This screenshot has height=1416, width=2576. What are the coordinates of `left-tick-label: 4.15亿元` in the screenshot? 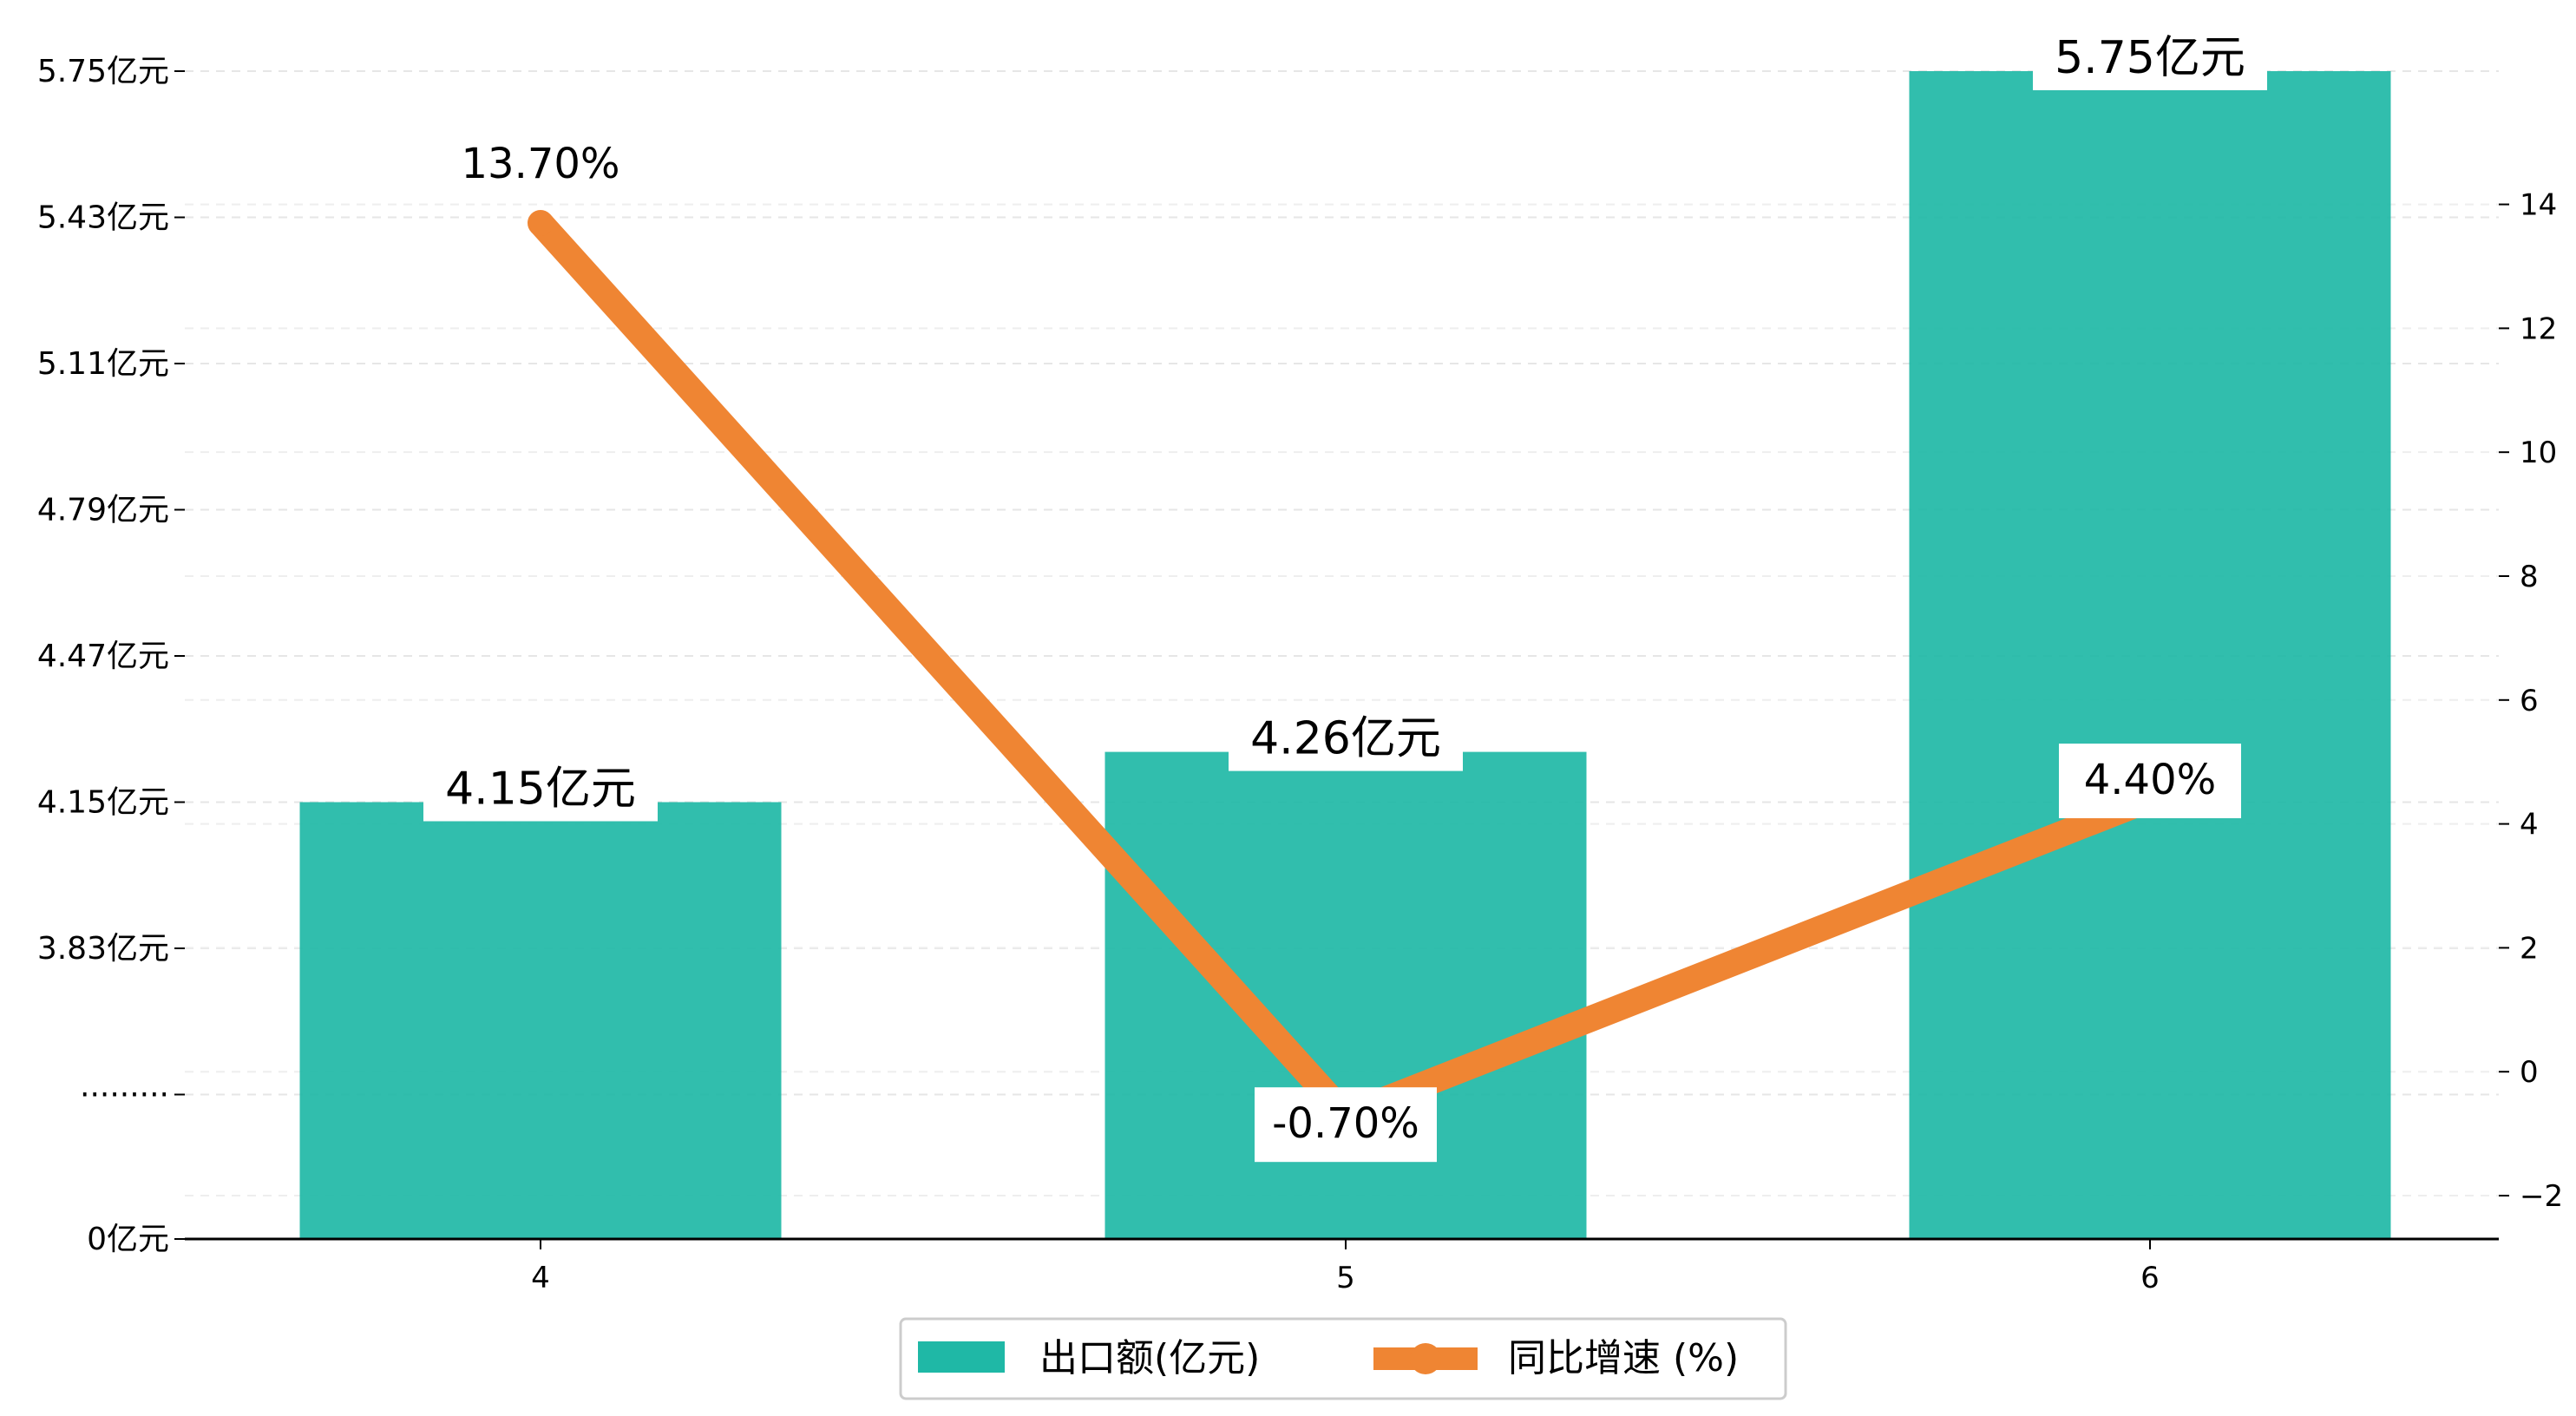 It's located at (103, 803).